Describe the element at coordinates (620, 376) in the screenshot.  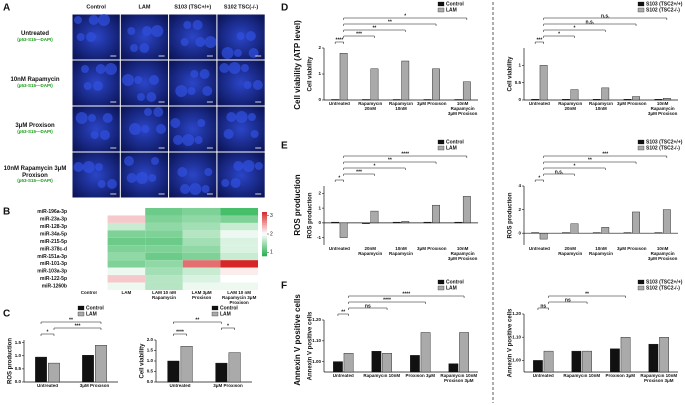
I see `x-tick-label: Proxison 3μM` at that location.